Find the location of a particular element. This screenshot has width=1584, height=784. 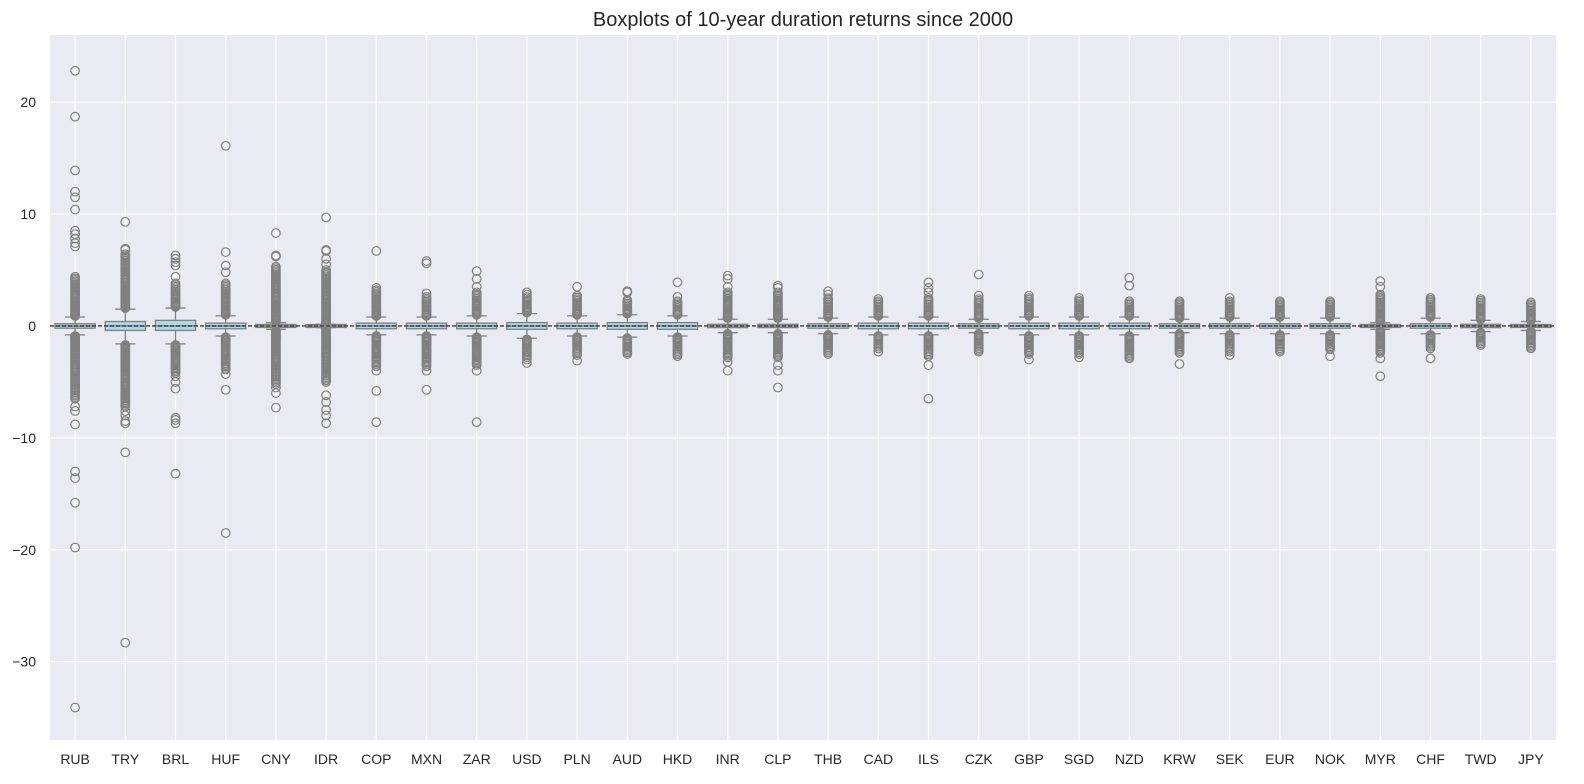

box-sek is located at coordinates (1229, 326).